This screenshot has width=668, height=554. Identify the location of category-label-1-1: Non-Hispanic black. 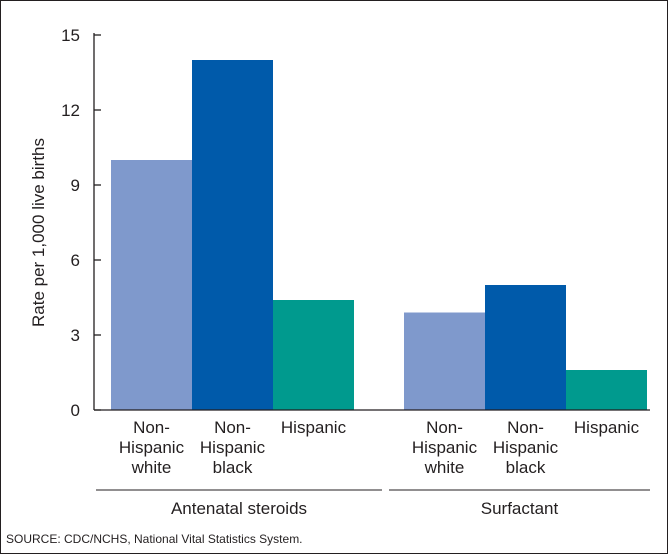
(526, 447).